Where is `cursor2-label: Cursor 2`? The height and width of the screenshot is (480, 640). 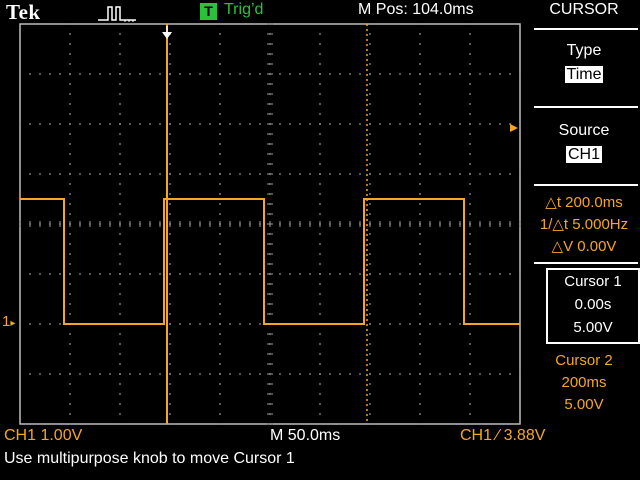
cursor2-label: Cursor 2 is located at coordinates (584, 360).